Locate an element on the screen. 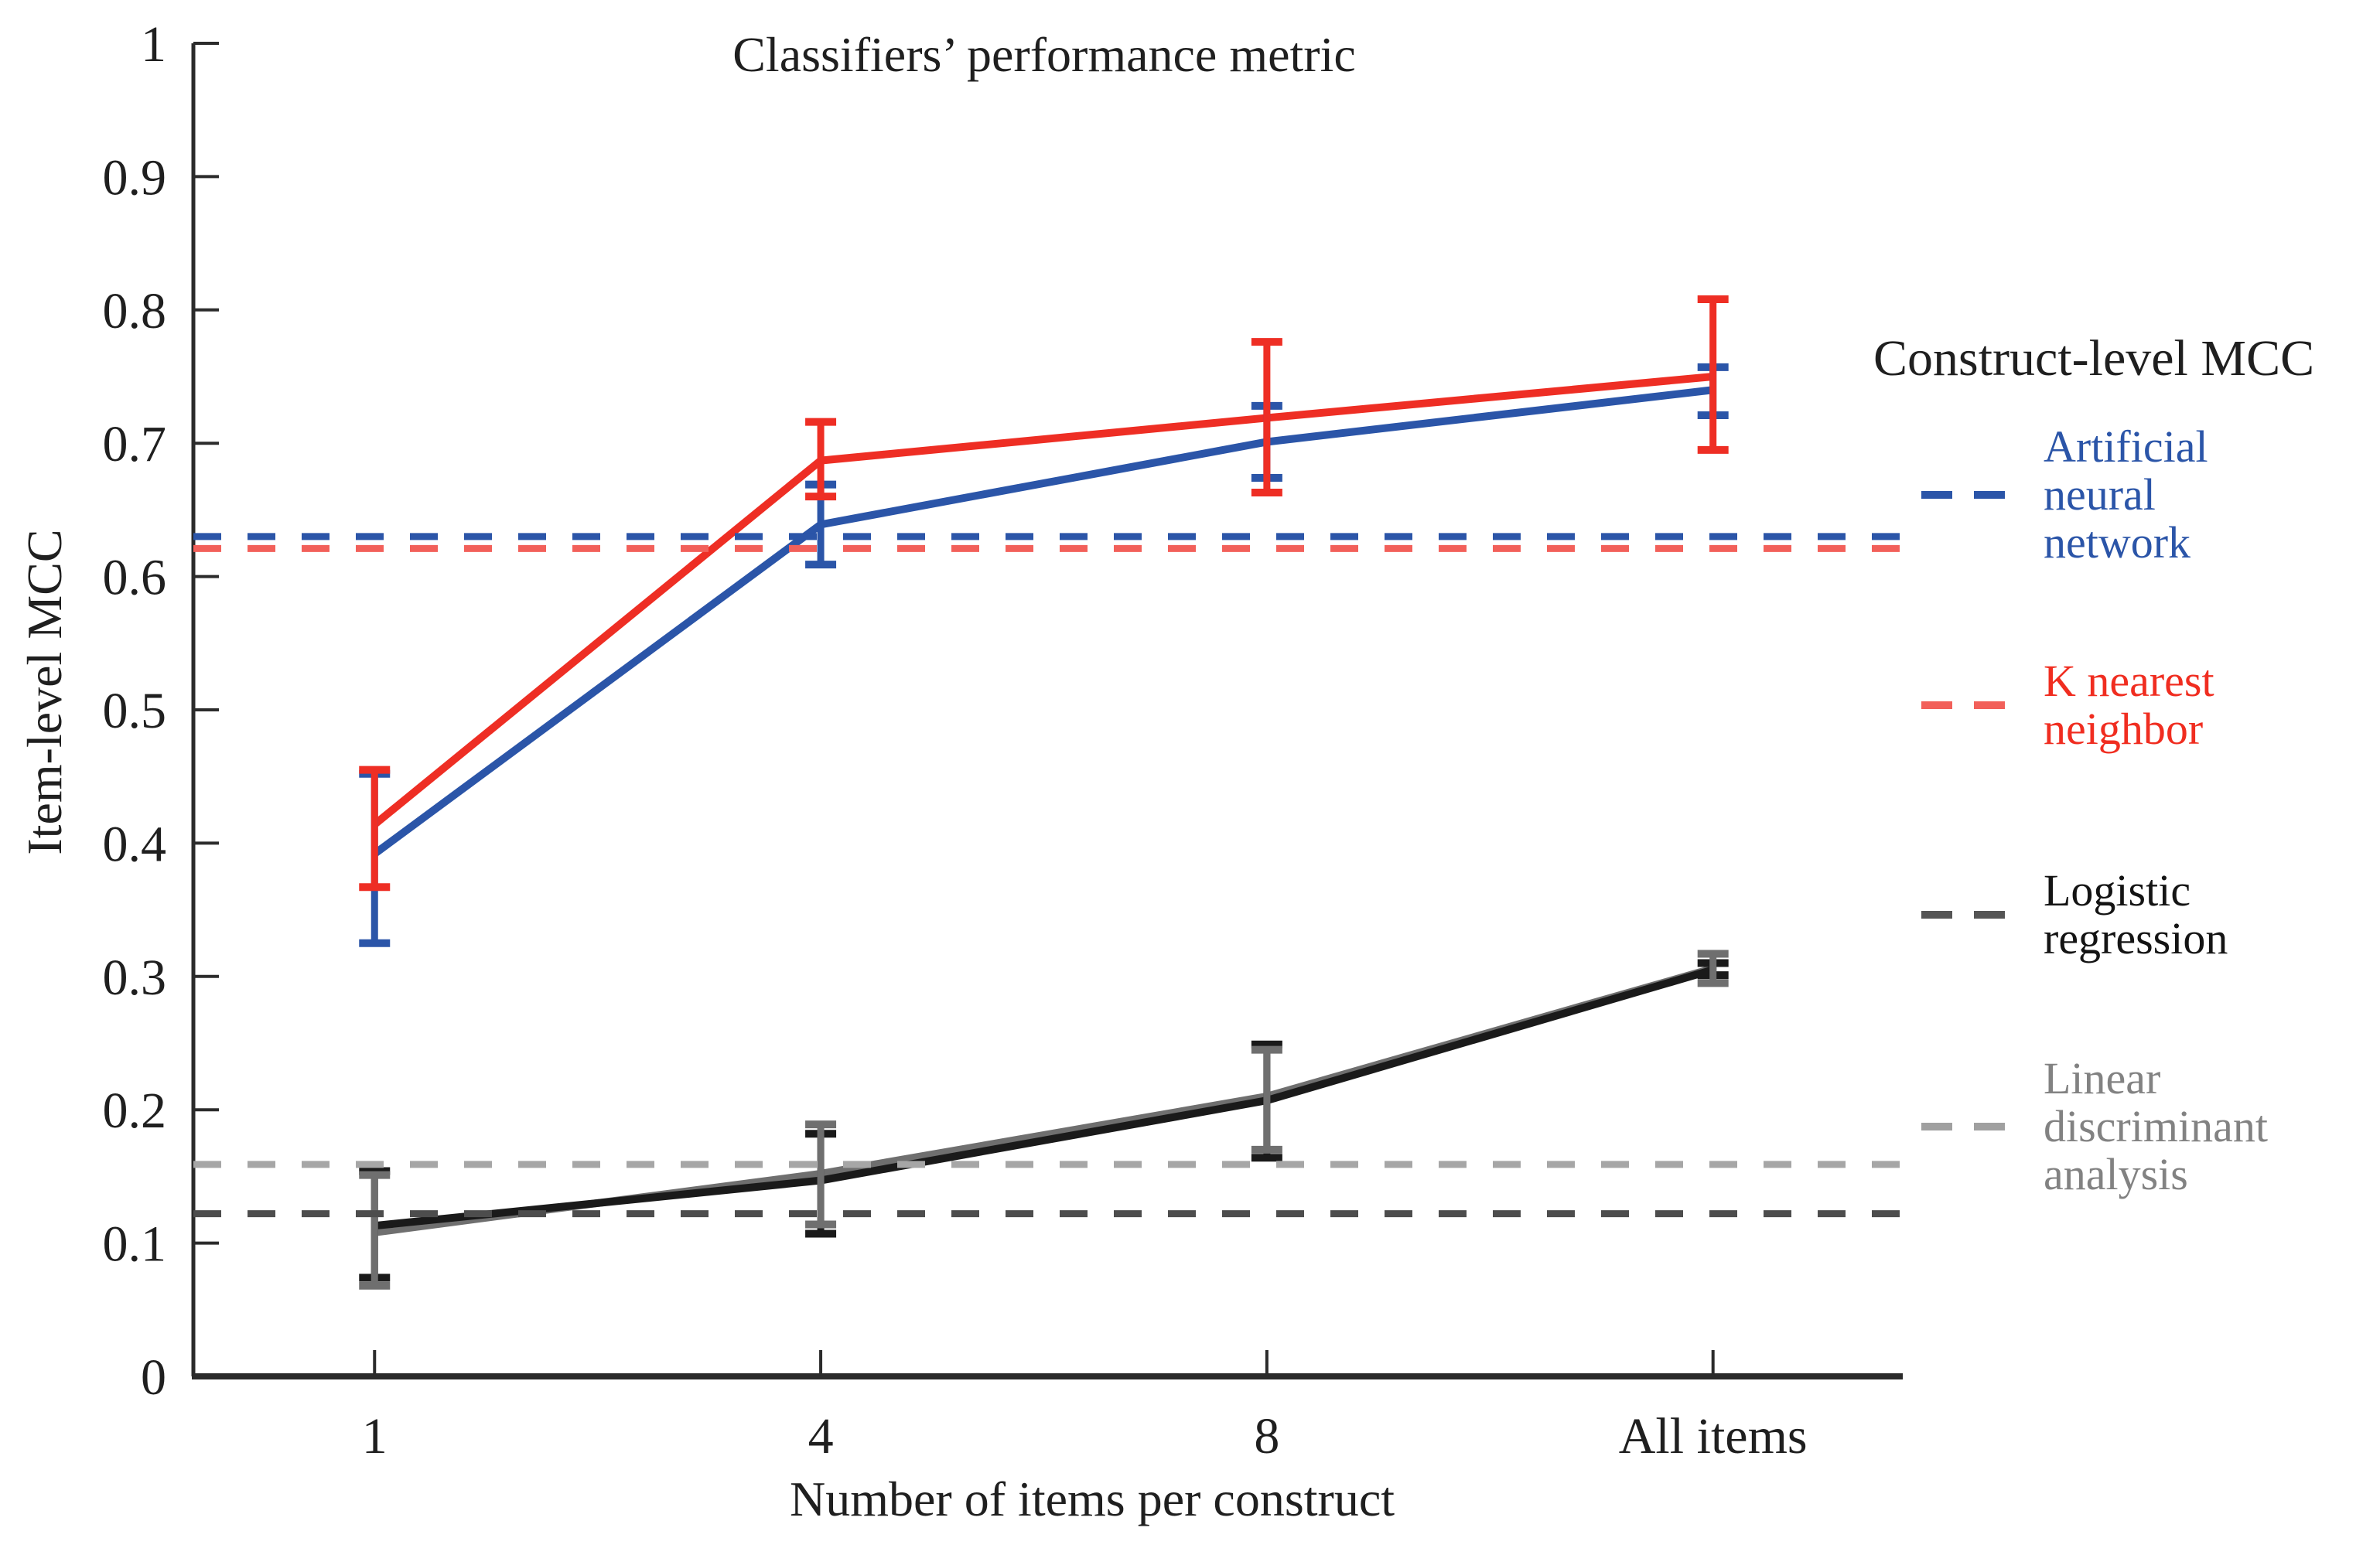 This screenshot has height=1555, width=2380. series-line-linear-discriminant-analysis is located at coordinates (1044, 1100).